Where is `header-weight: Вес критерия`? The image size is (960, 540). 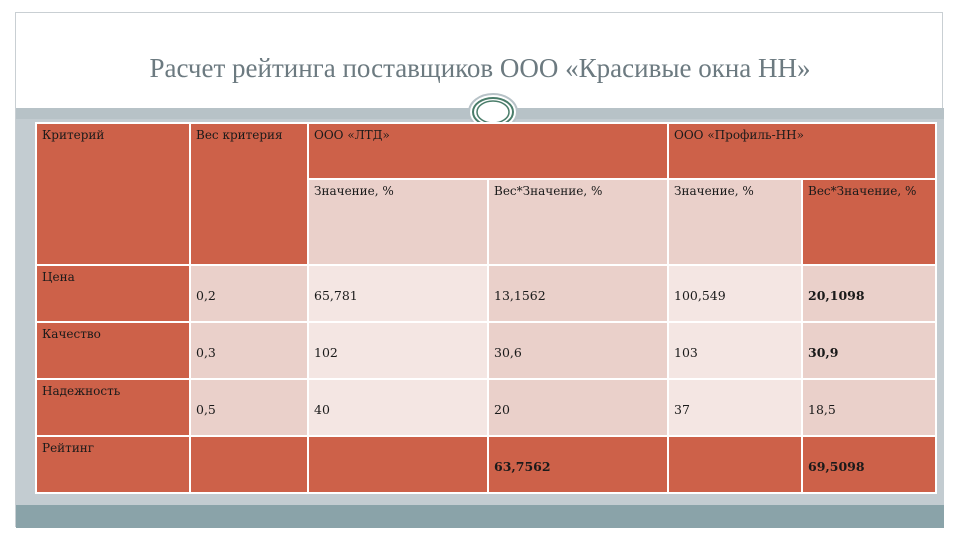
header-weight: Вес критерия is located at coordinates (249, 194).